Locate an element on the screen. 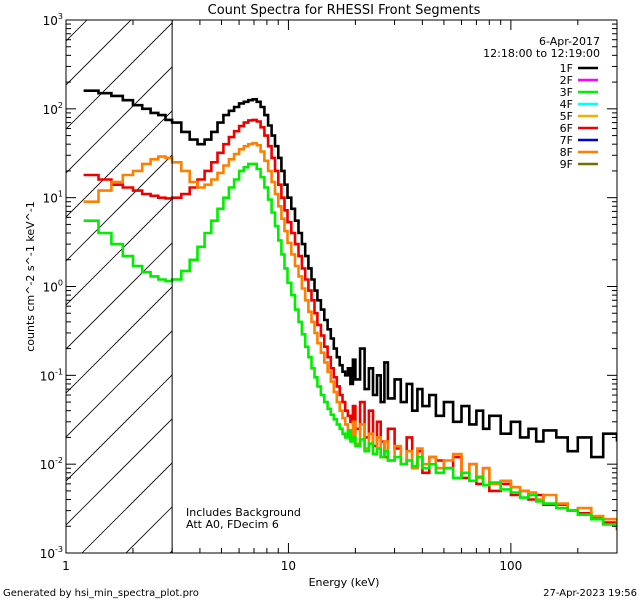  footer-timestamp: 27-Apr-2023 19:56 is located at coordinates (590, 593).